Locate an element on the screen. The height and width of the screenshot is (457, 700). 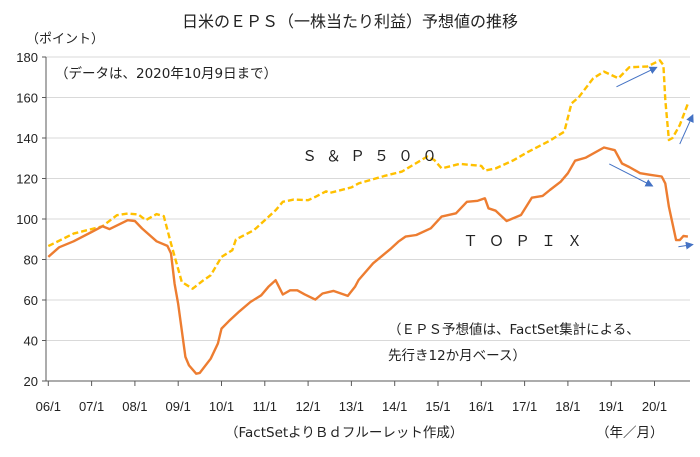
x-tick-label: 16/1 is located at coordinates (481, 406).